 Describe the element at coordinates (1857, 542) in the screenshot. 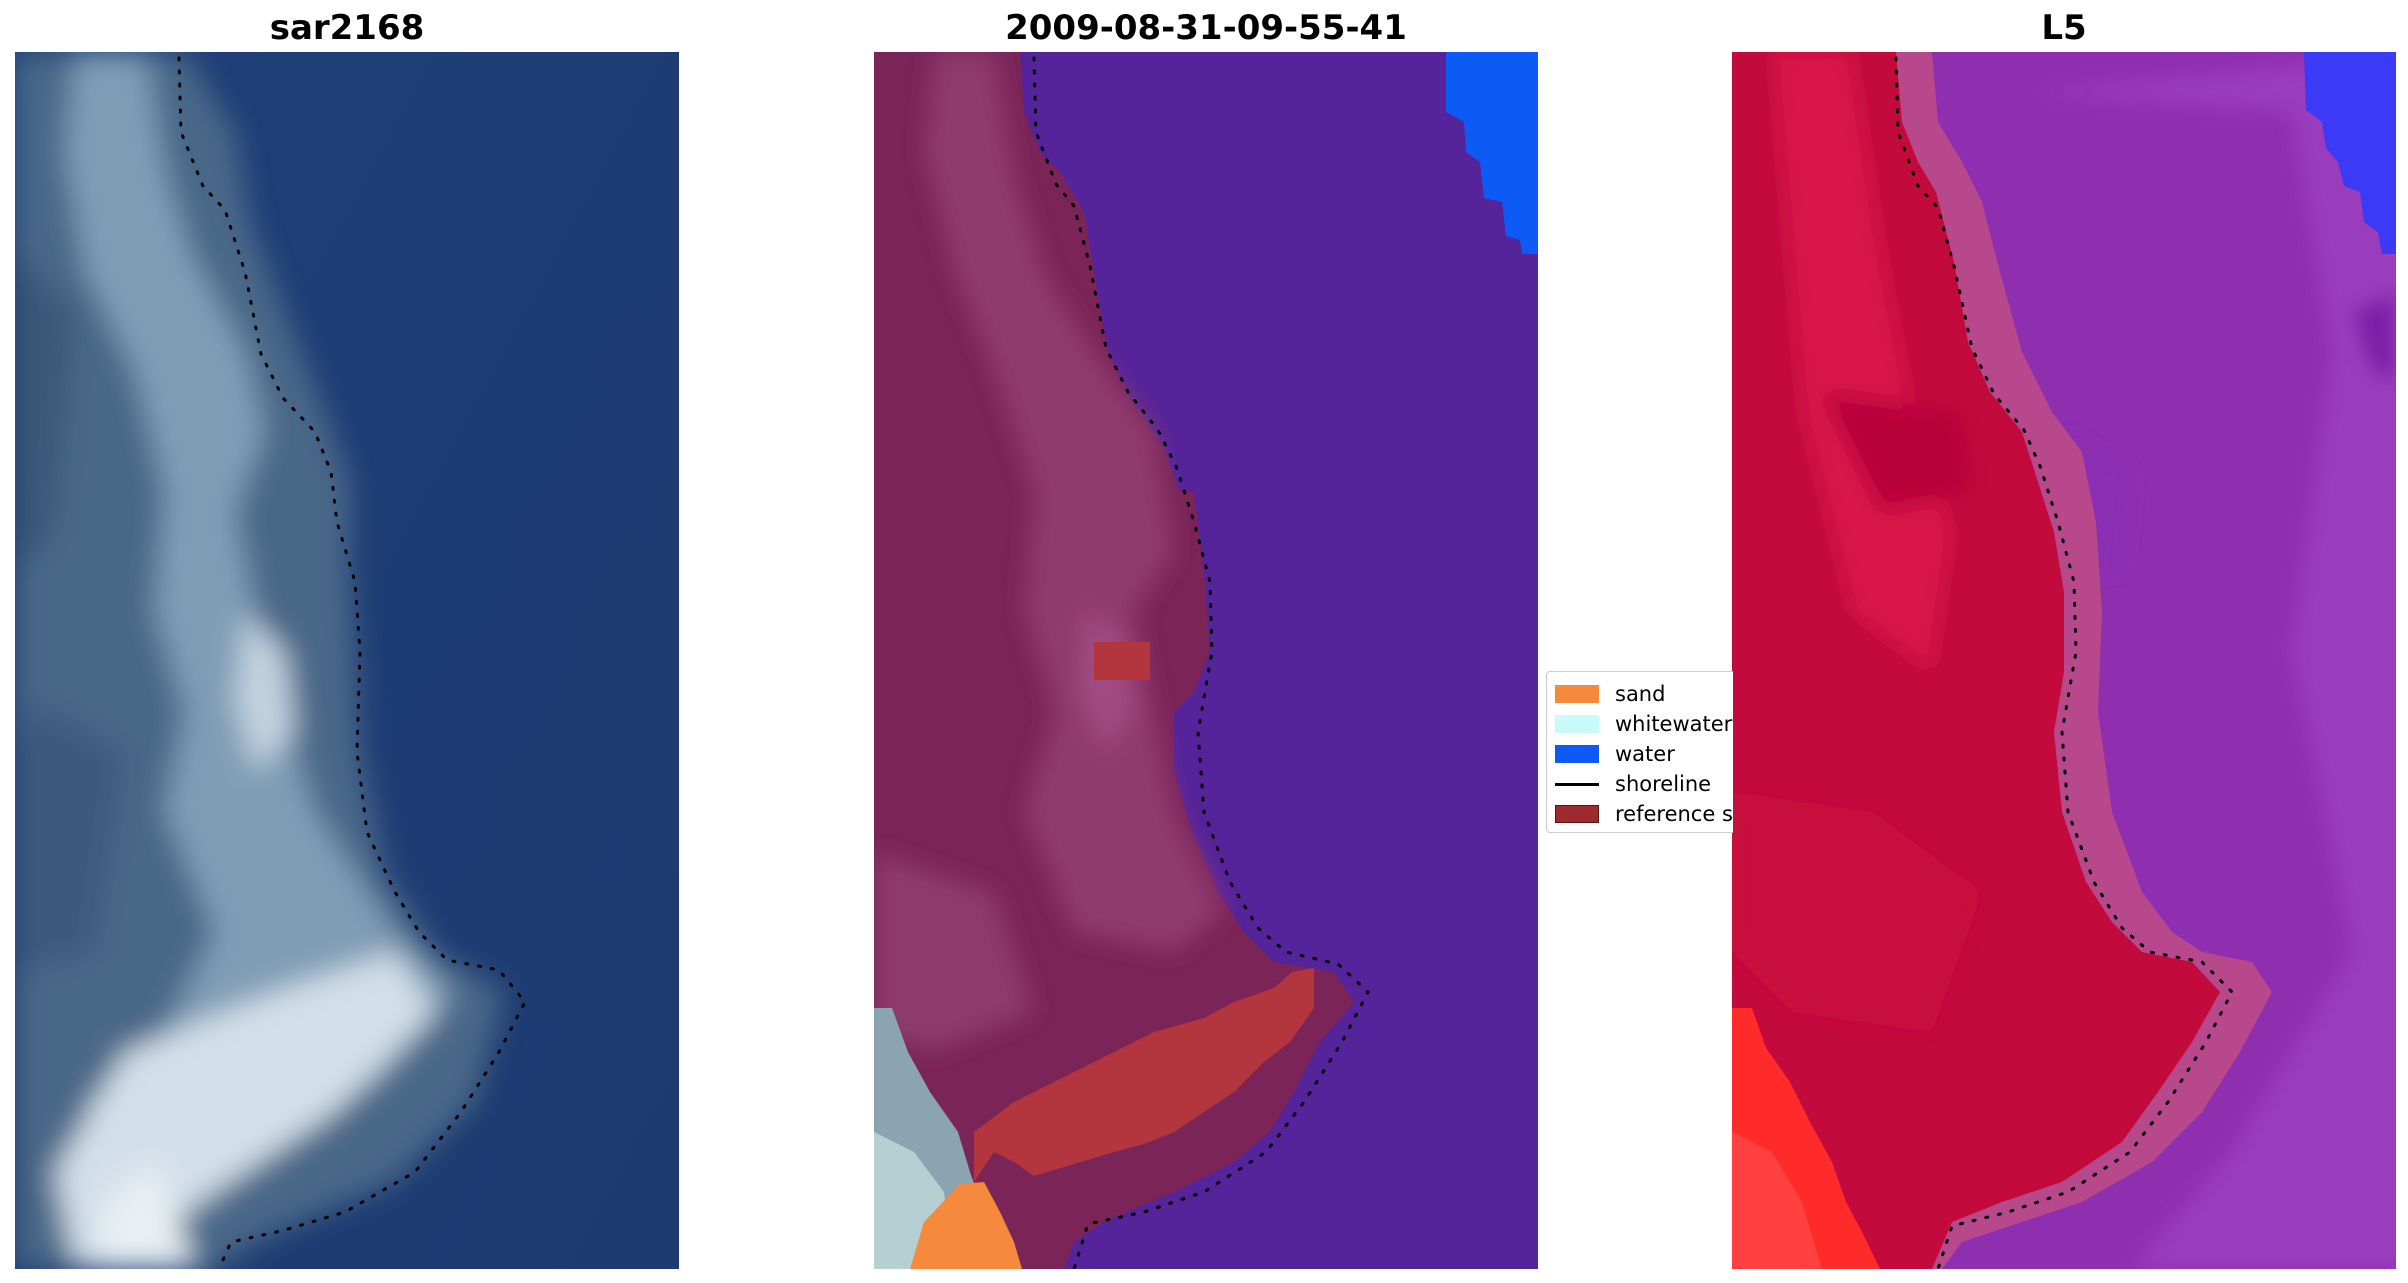

I see `land-texture-index` at that location.